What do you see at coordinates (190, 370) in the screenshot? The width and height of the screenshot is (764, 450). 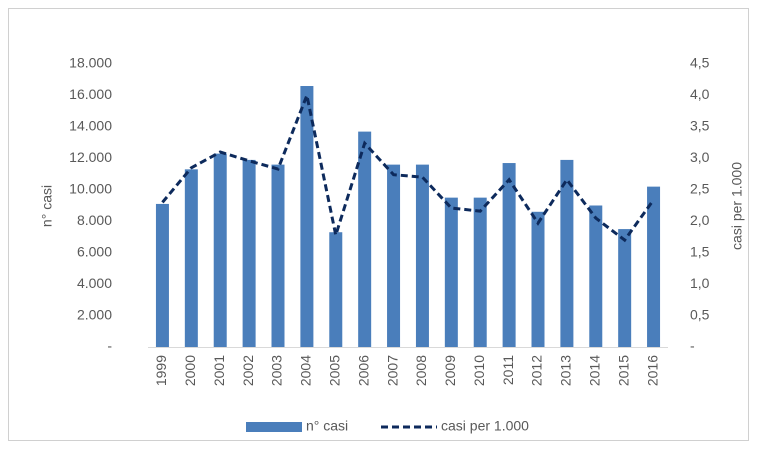 I see `x-tick-label: 2000` at bounding box center [190, 370].